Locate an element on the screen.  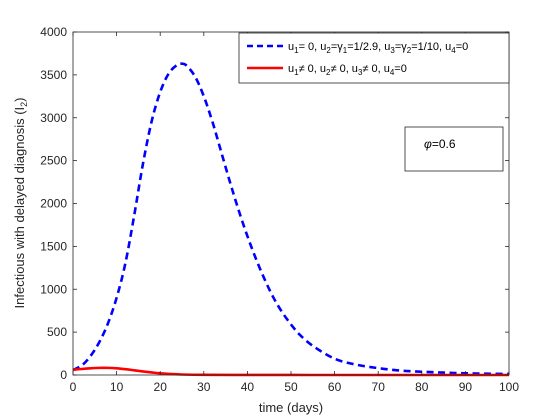
x-tick-label: 60 is located at coordinates (335, 387).